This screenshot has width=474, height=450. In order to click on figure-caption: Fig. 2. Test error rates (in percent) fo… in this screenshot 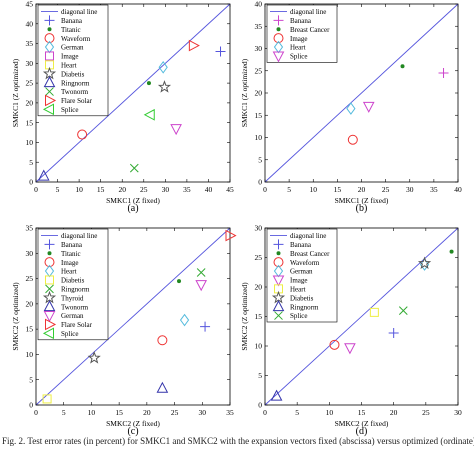, I will do `click(238, 441)`.